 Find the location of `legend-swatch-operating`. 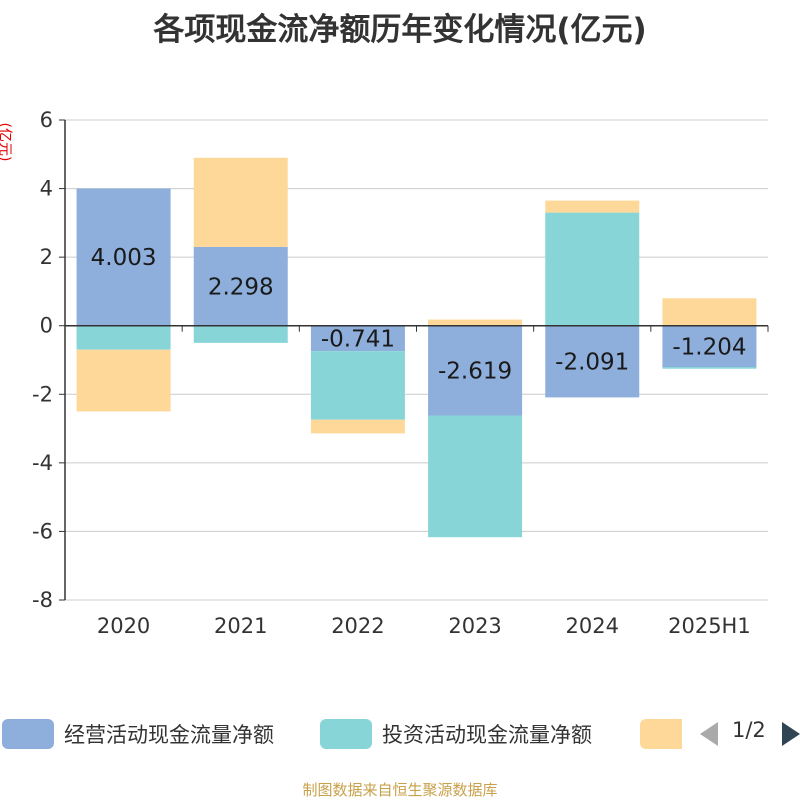

legend-swatch-operating is located at coordinates (28, 734).